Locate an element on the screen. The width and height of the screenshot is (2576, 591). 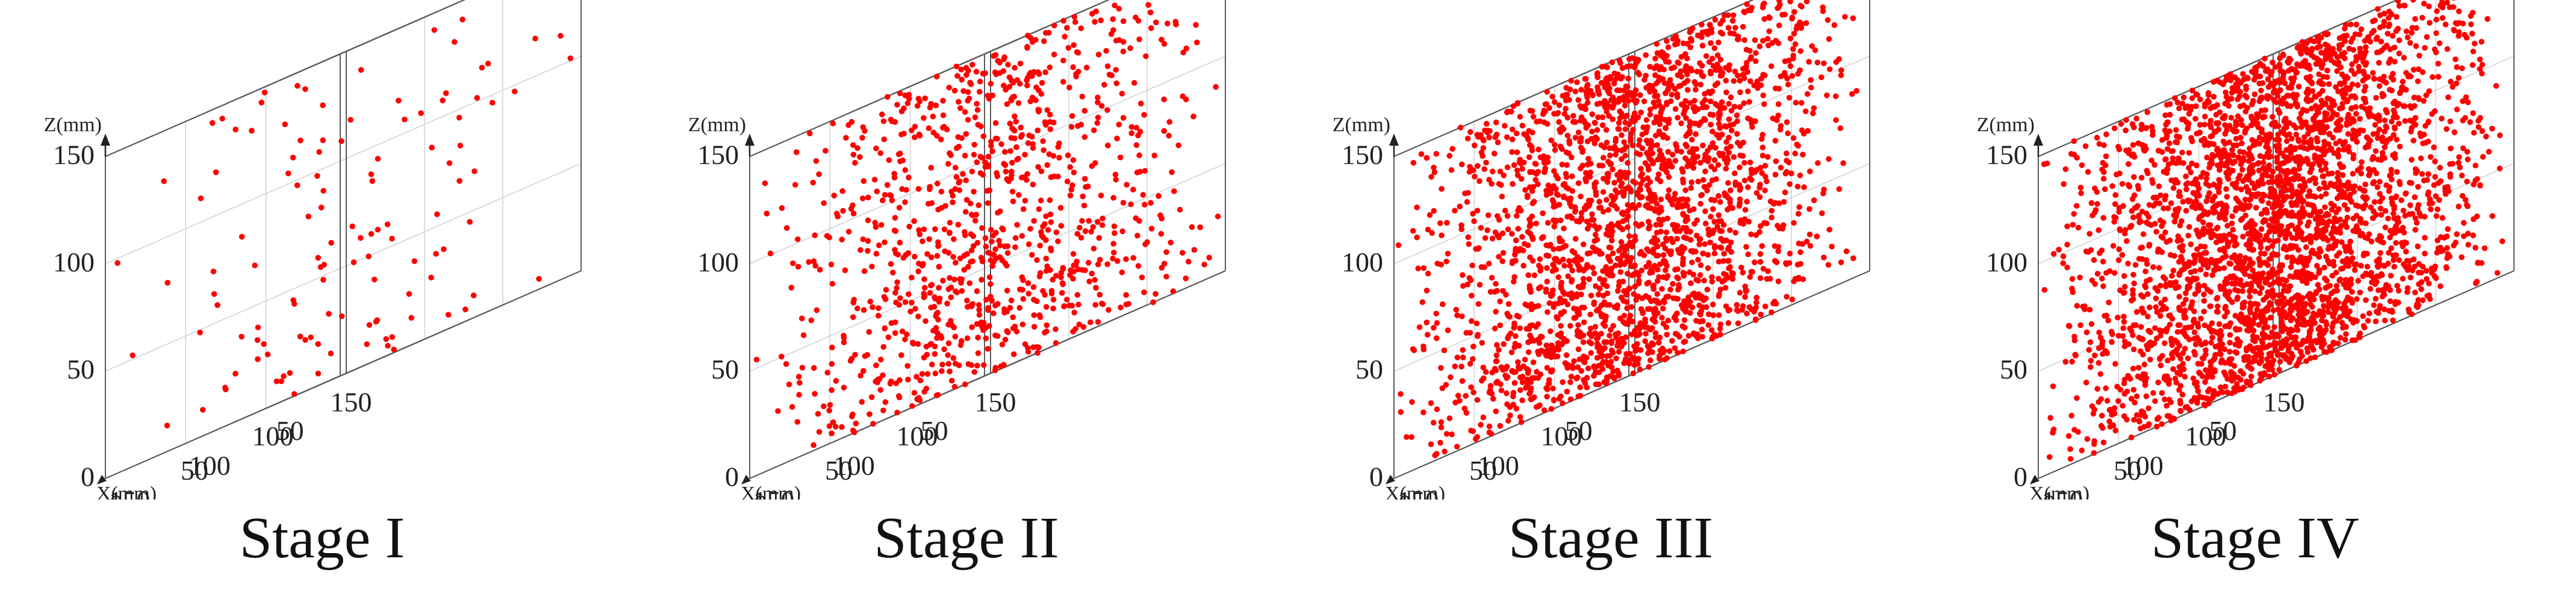
grid-line is located at coordinates (464, 107).